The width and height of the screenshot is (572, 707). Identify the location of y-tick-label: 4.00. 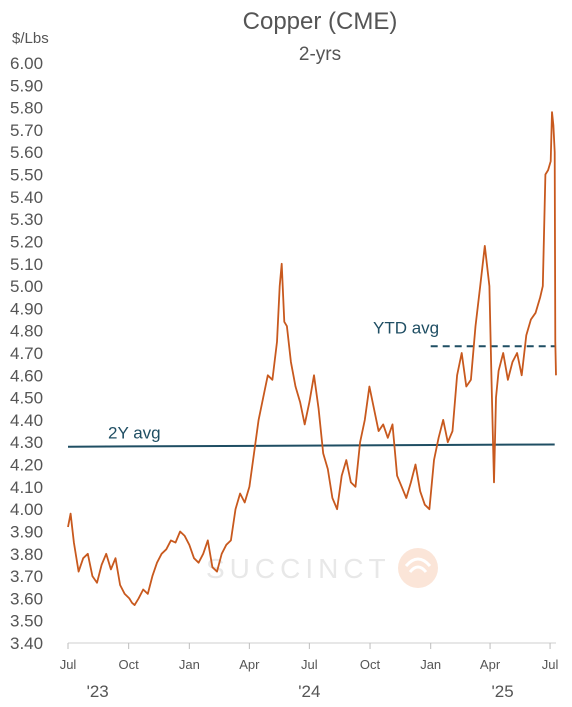
(26, 509).